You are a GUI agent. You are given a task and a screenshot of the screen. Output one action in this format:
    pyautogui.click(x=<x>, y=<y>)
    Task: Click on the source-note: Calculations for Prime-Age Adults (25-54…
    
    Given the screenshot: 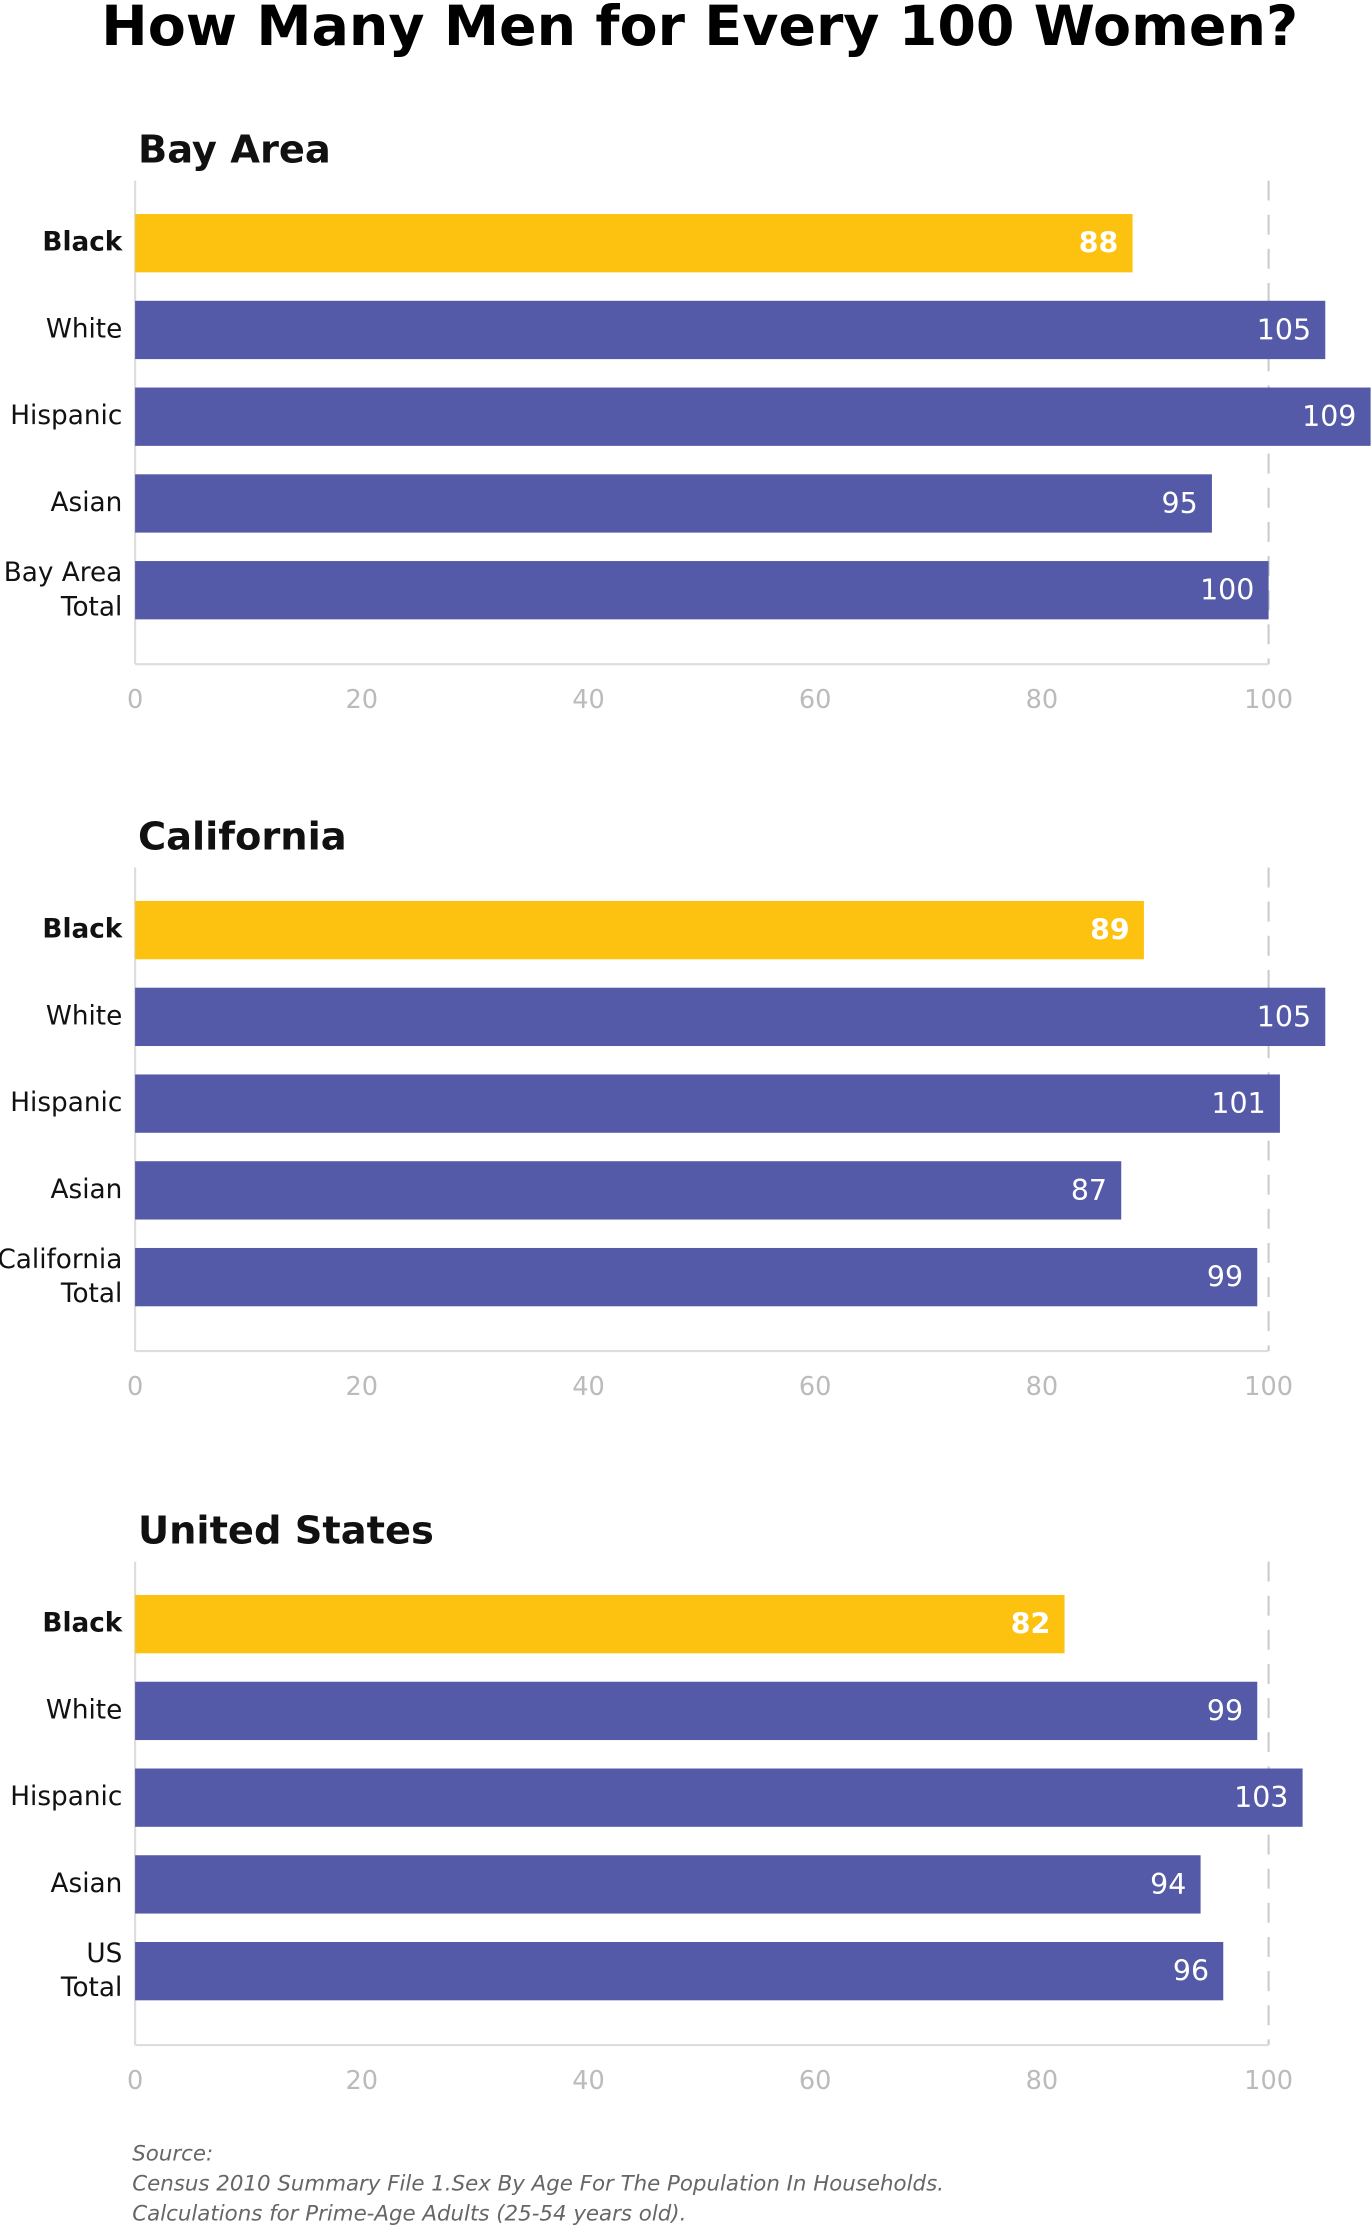 What is the action you would take?
    pyautogui.click(x=409, y=2213)
    